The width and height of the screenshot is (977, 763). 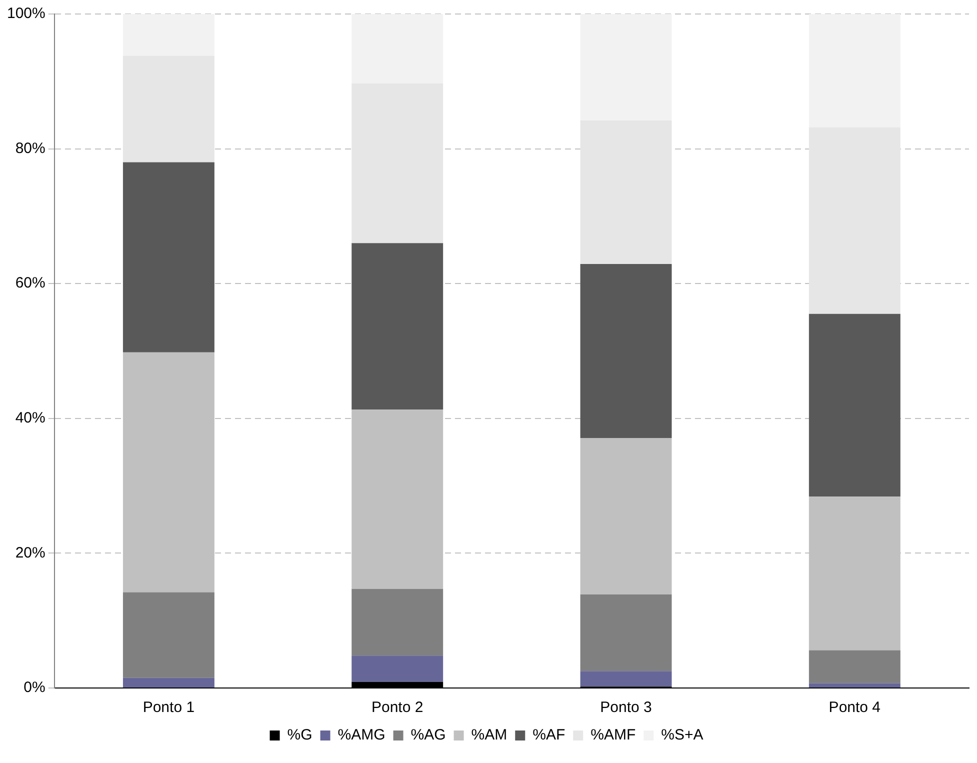 What do you see at coordinates (26, 13) in the screenshot?
I see `y-tick-label: 100%` at bounding box center [26, 13].